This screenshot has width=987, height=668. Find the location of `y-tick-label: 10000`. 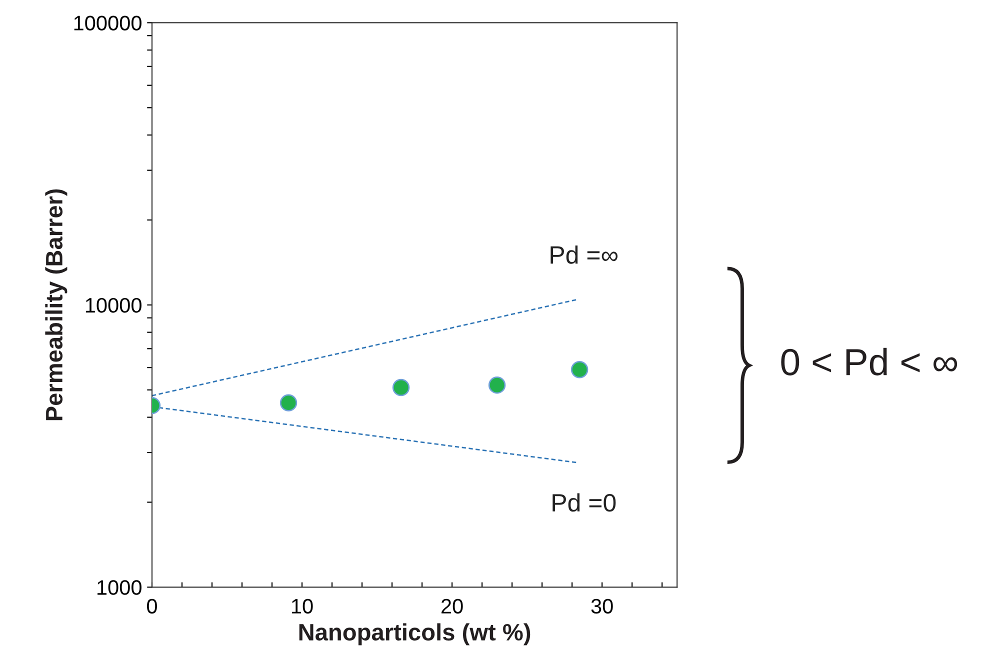

y-tick-label: 10000 is located at coordinates (114, 305).